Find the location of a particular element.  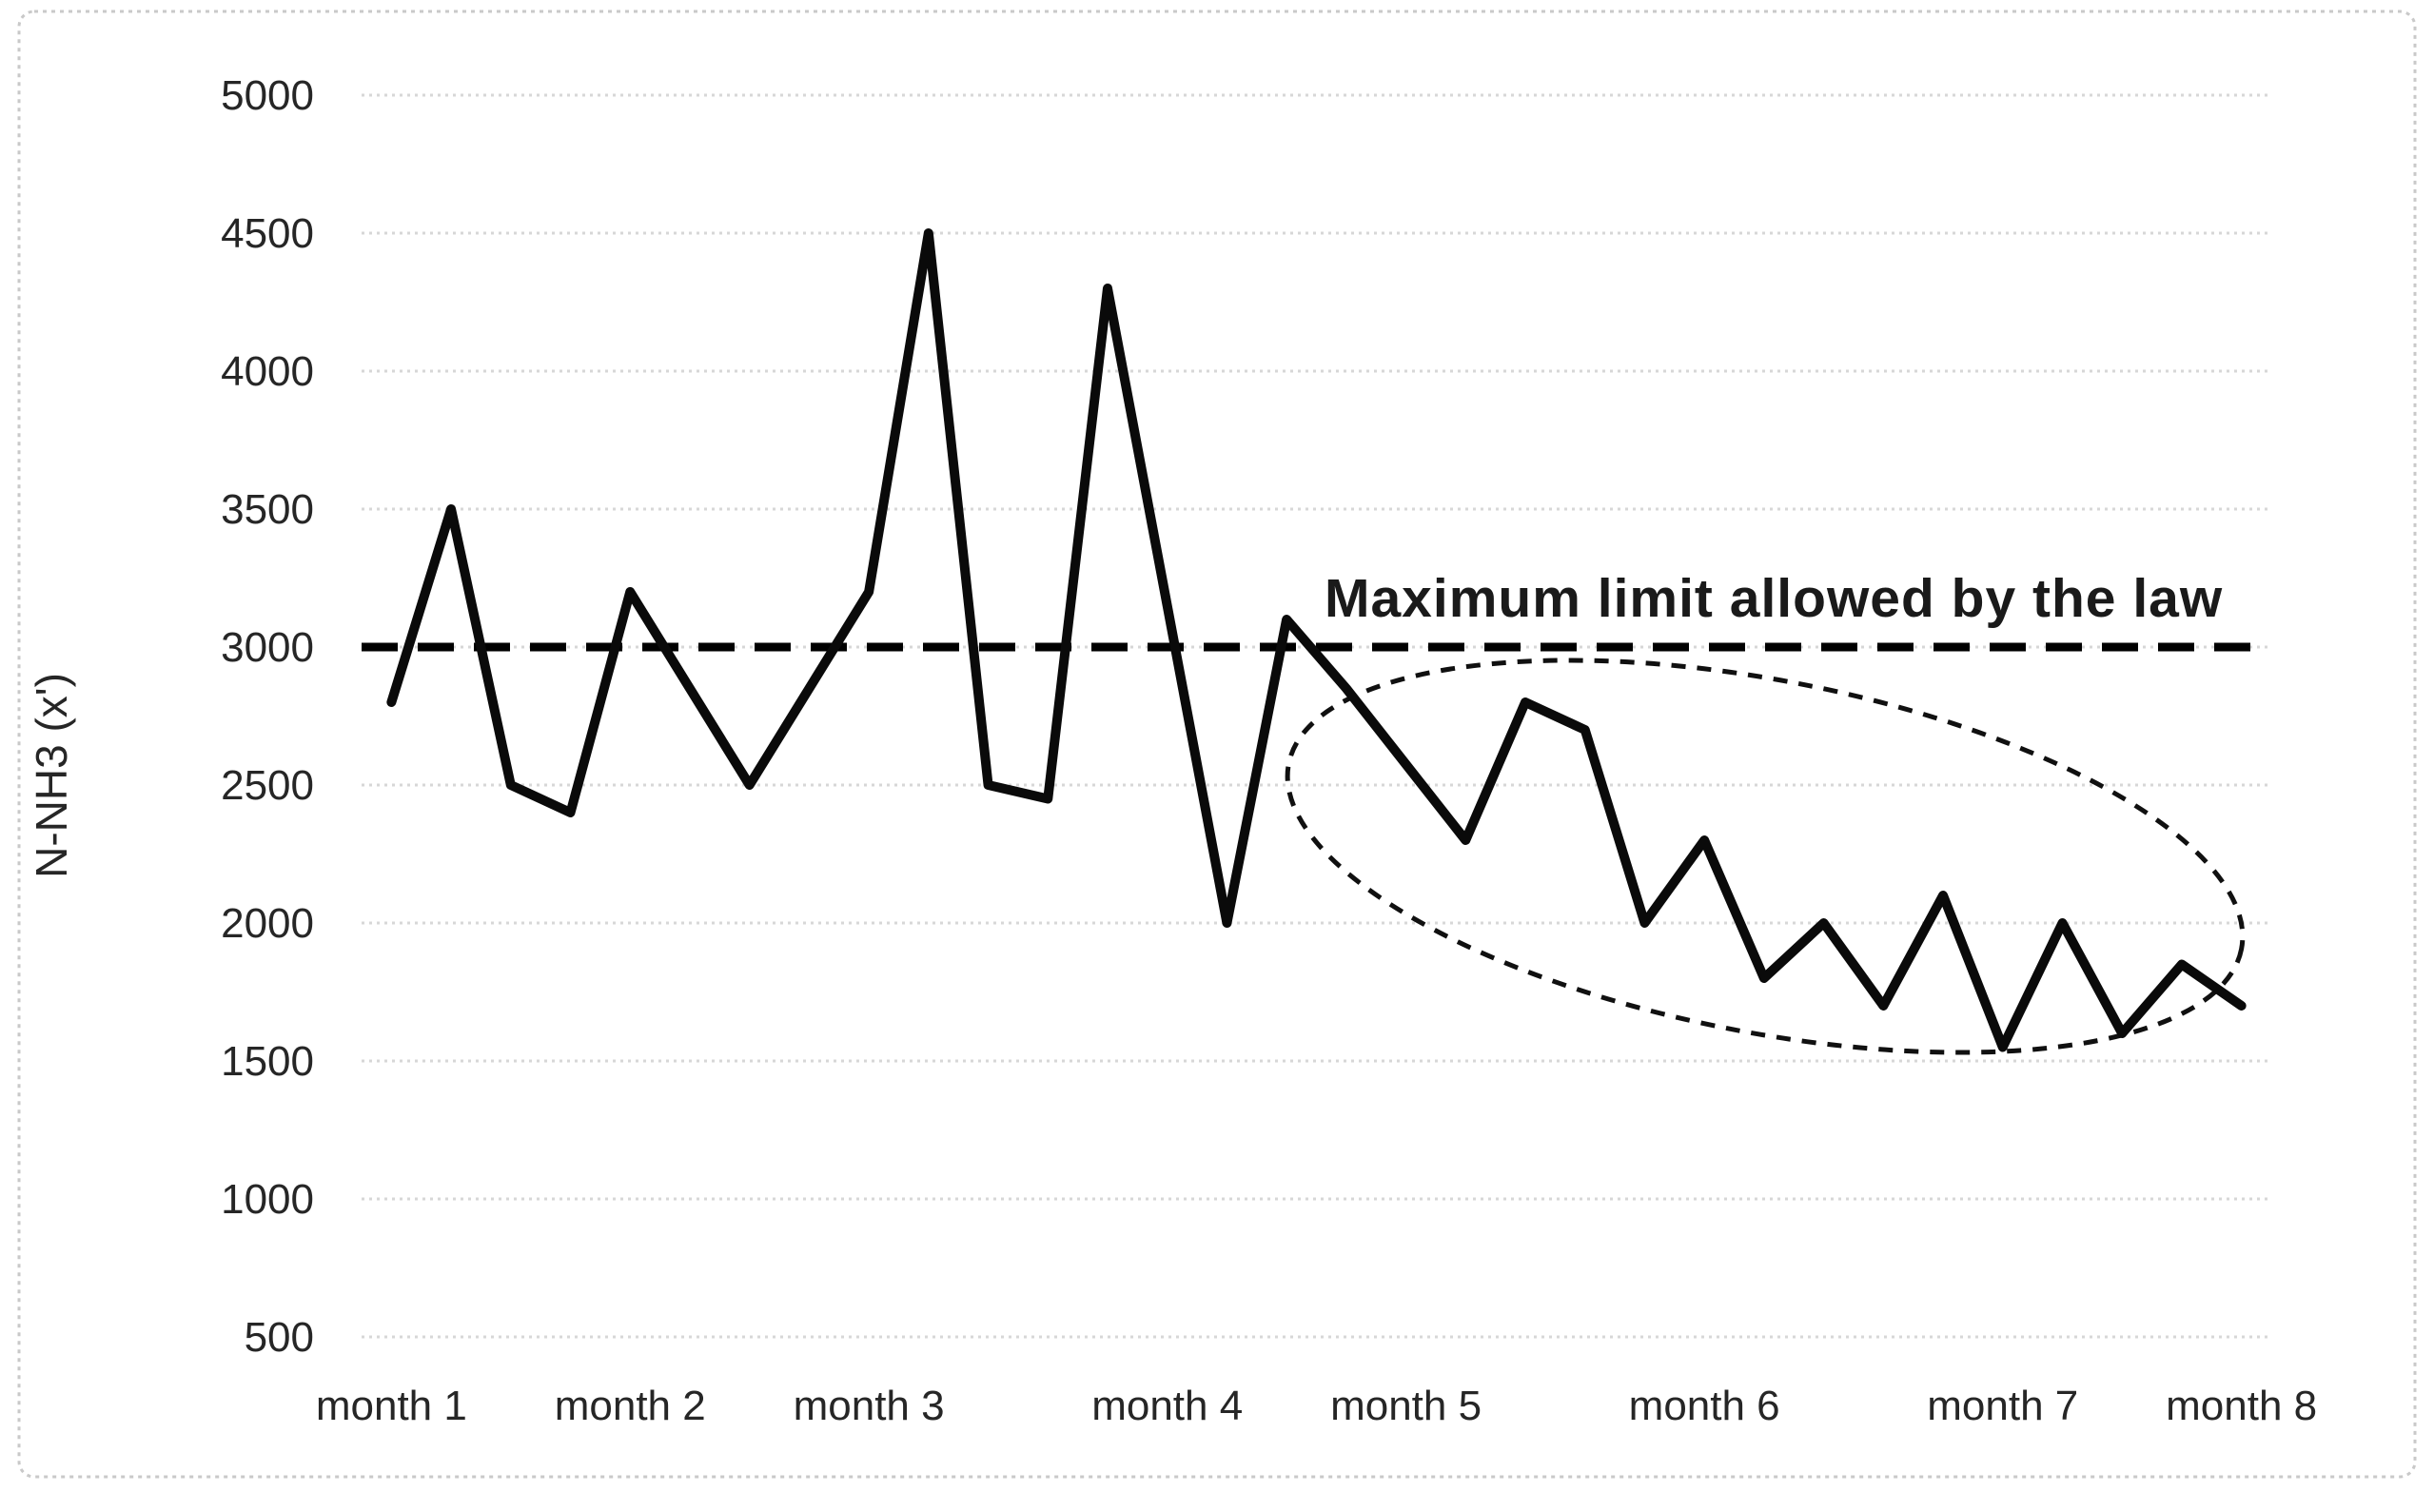

y-tick-label: 500 is located at coordinates (280, 1337).